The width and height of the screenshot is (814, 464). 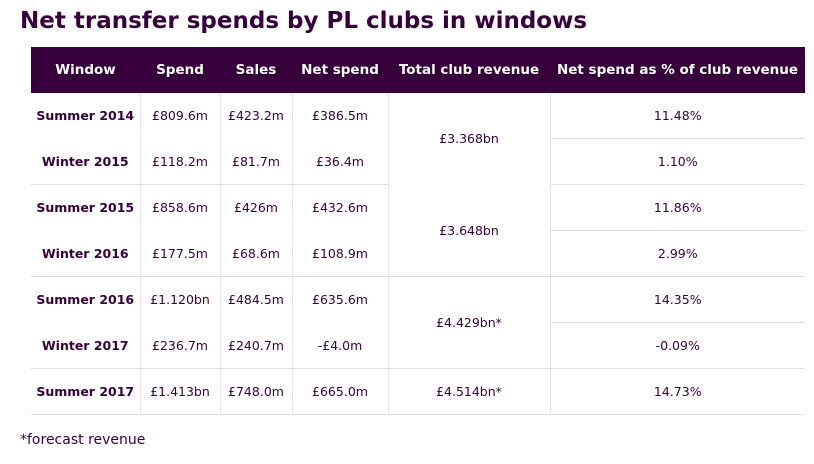 I want to click on pct-cell: -0.09%, so click(x=677, y=345).